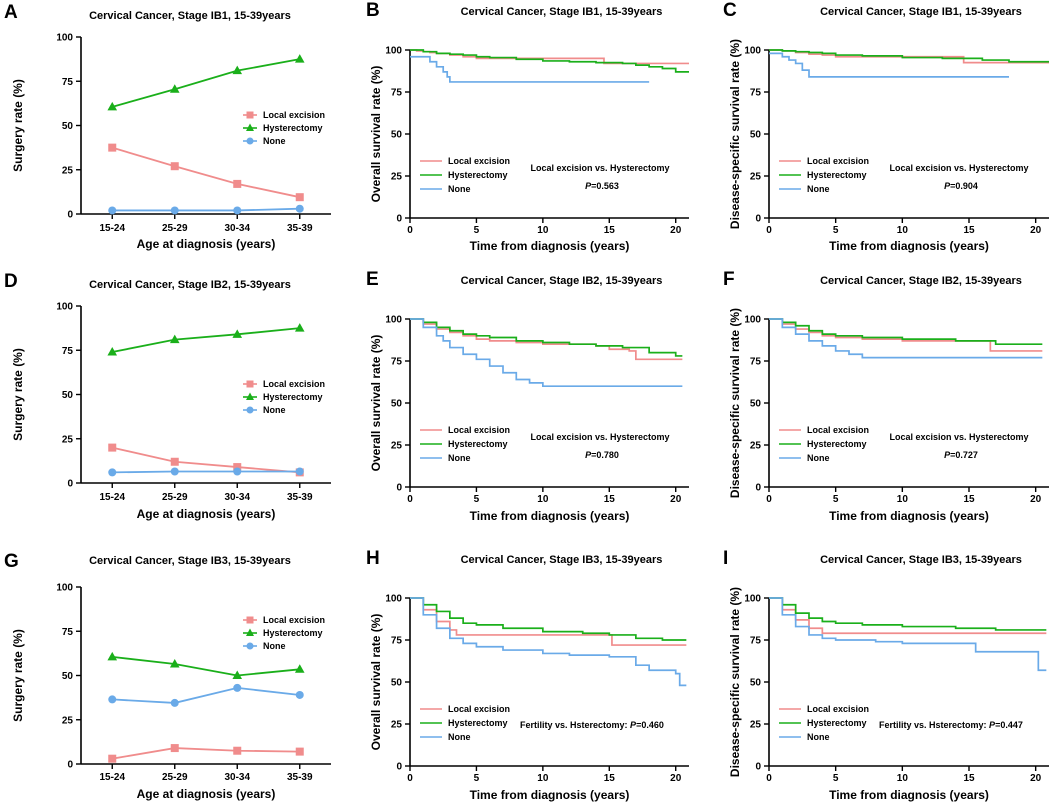 The height and width of the screenshot is (806, 1056). What do you see at coordinates (373, 10) in the screenshot?
I see `panel-letter: B` at bounding box center [373, 10].